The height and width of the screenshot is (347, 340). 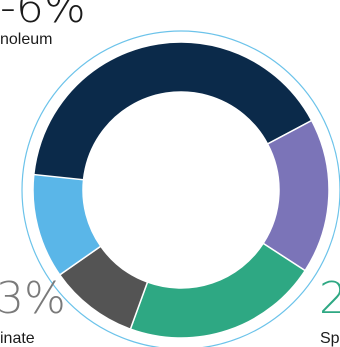 I want to click on label-bottom-left-value: 3%, so click(x=33, y=298).